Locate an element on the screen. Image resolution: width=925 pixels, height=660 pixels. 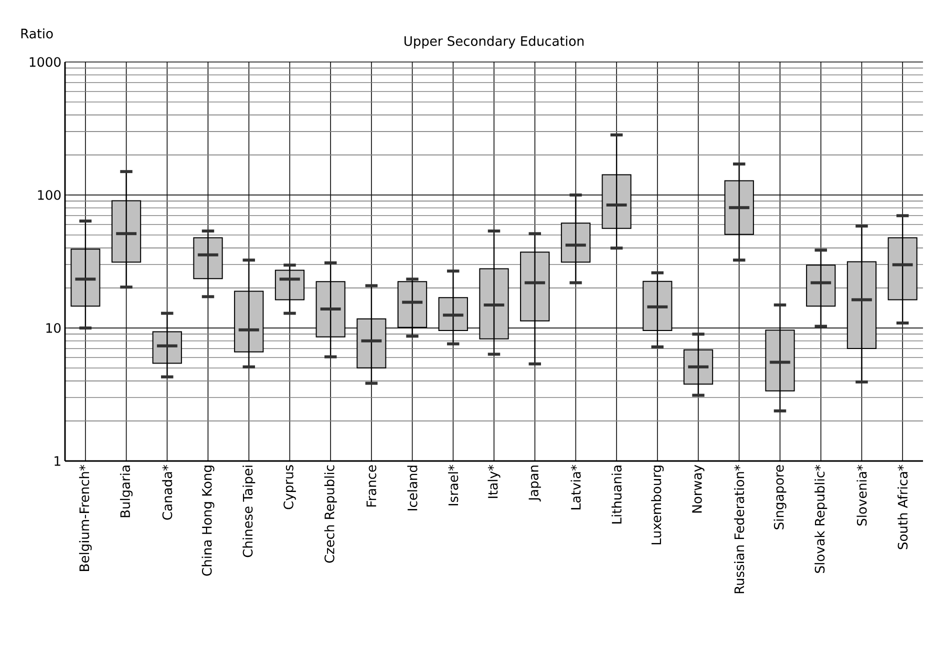
x-tick-label: Russian Federation* is located at coordinates (739, 529).